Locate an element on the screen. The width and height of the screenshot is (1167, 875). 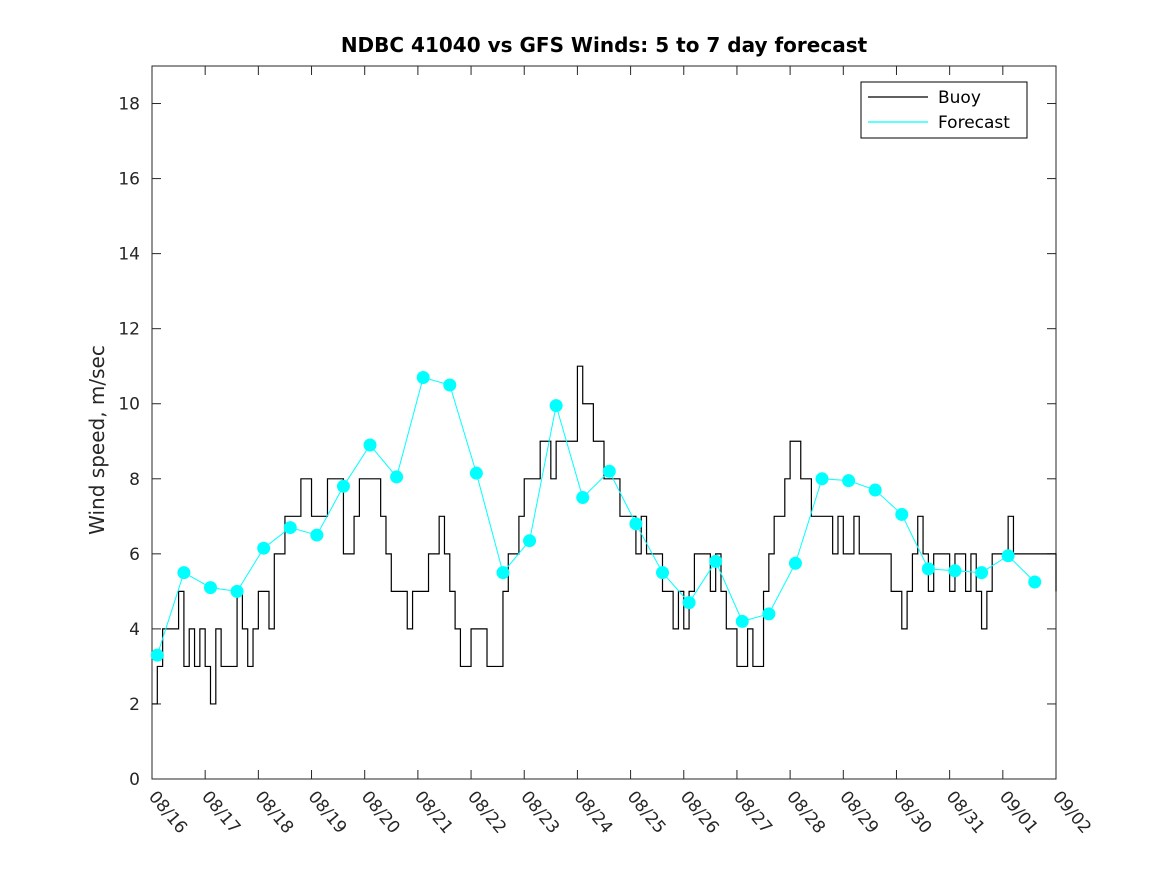
y-tick-label: 18 is located at coordinates (129, 105).